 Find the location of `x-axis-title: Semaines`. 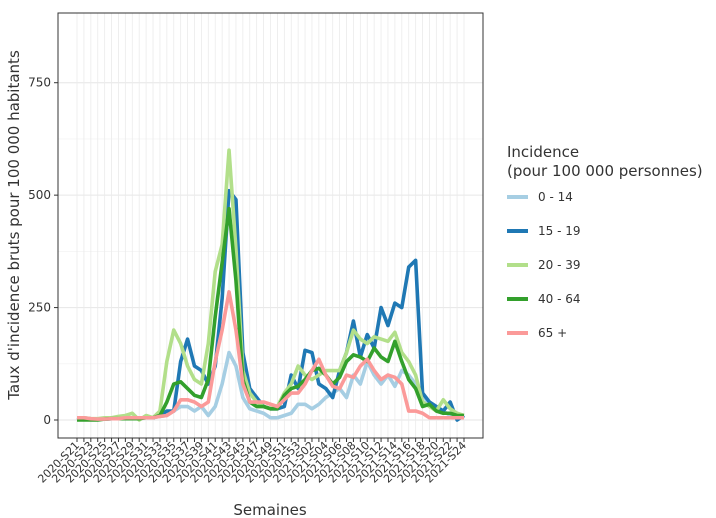

x-axis-title: Semaines is located at coordinates (269, 509).